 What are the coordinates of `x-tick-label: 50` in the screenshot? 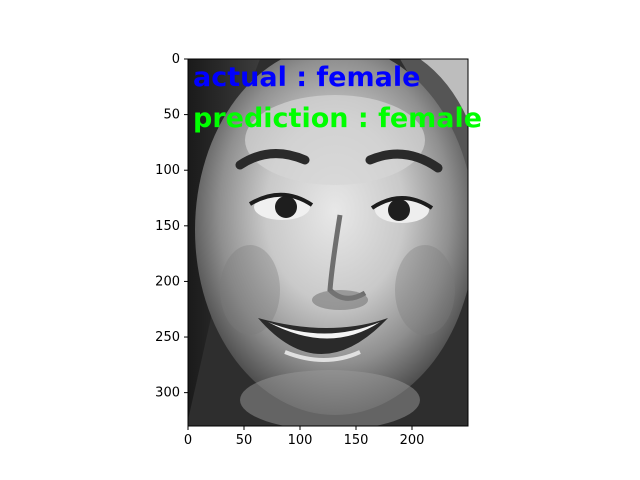 It's located at (244, 440).